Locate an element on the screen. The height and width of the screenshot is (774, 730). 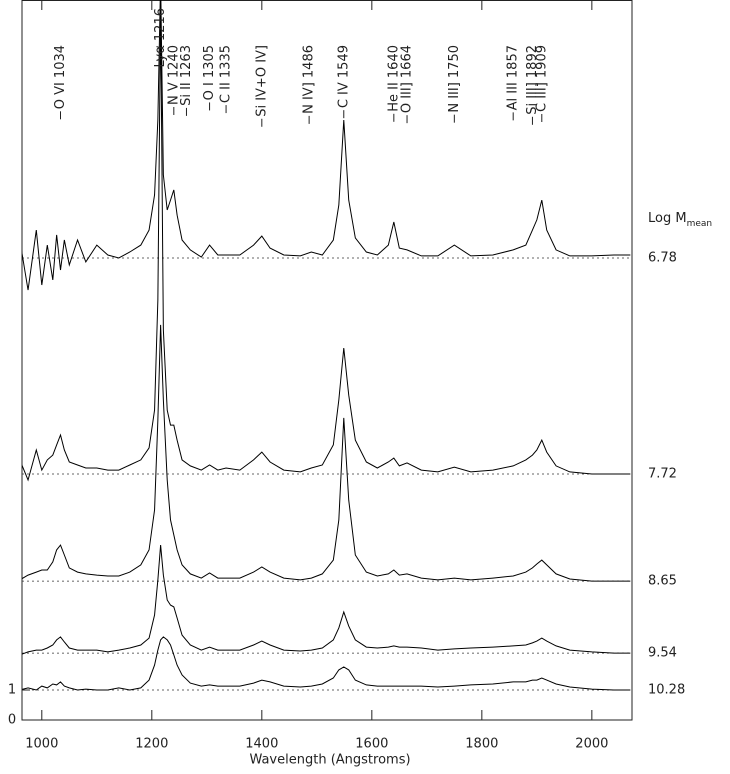
line-annotation: C II 1335 is located at coordinates (226, 74).